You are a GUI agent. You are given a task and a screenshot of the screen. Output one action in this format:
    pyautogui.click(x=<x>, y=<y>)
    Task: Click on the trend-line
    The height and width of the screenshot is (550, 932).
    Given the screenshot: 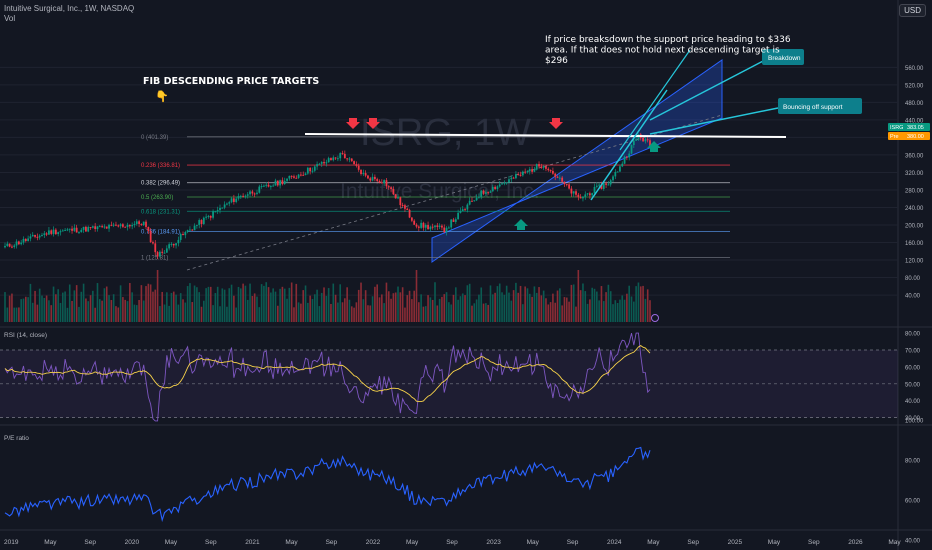 What is the action you would take?
    pyautogui.click(x=629, y=145)
    